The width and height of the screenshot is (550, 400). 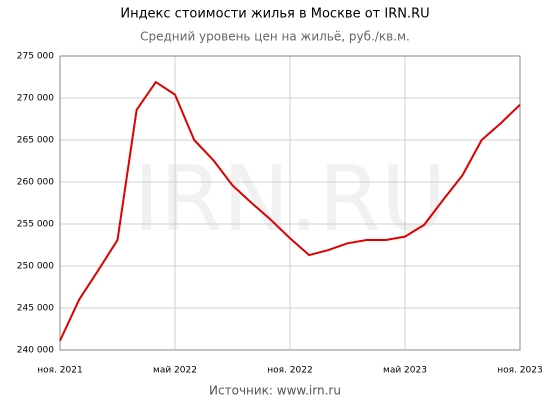 I want to click on x-tick-label: ноя. 2021, so click(x=59, y=371).